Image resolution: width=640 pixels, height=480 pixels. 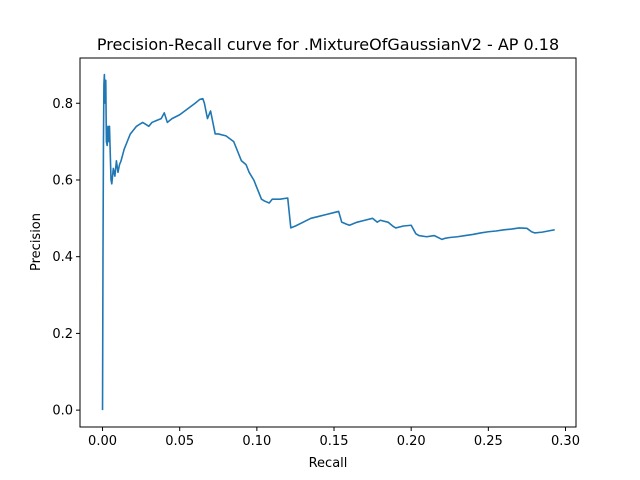 I want to click on y-tick-label: 0.0, so click(x=62, y=411).